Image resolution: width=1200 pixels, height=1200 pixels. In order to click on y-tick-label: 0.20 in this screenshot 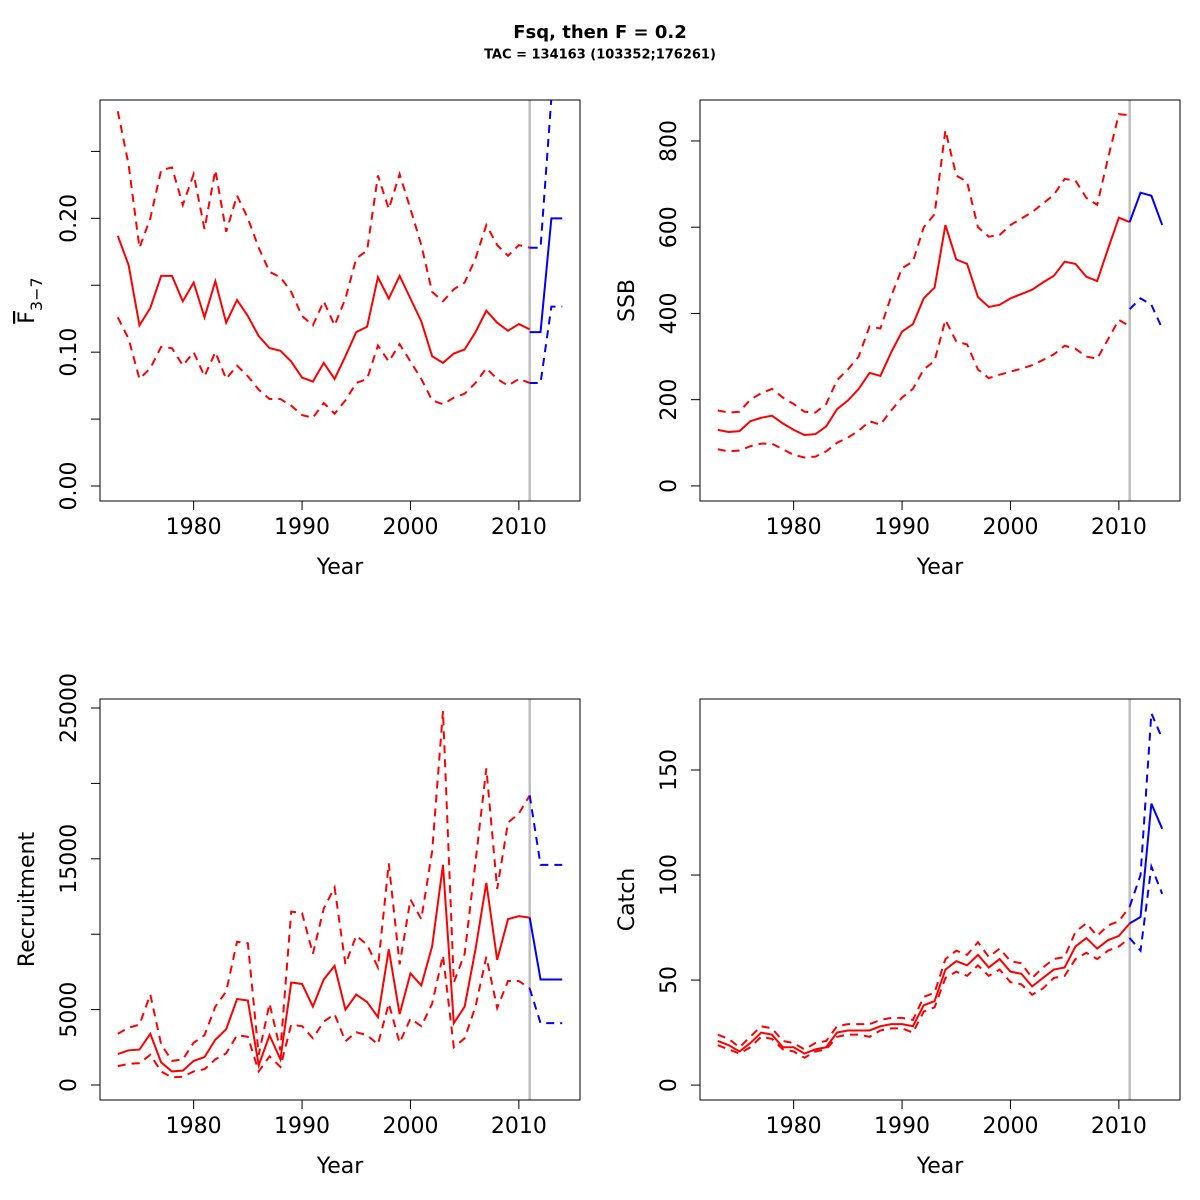, I will do `click(69, 218)`.